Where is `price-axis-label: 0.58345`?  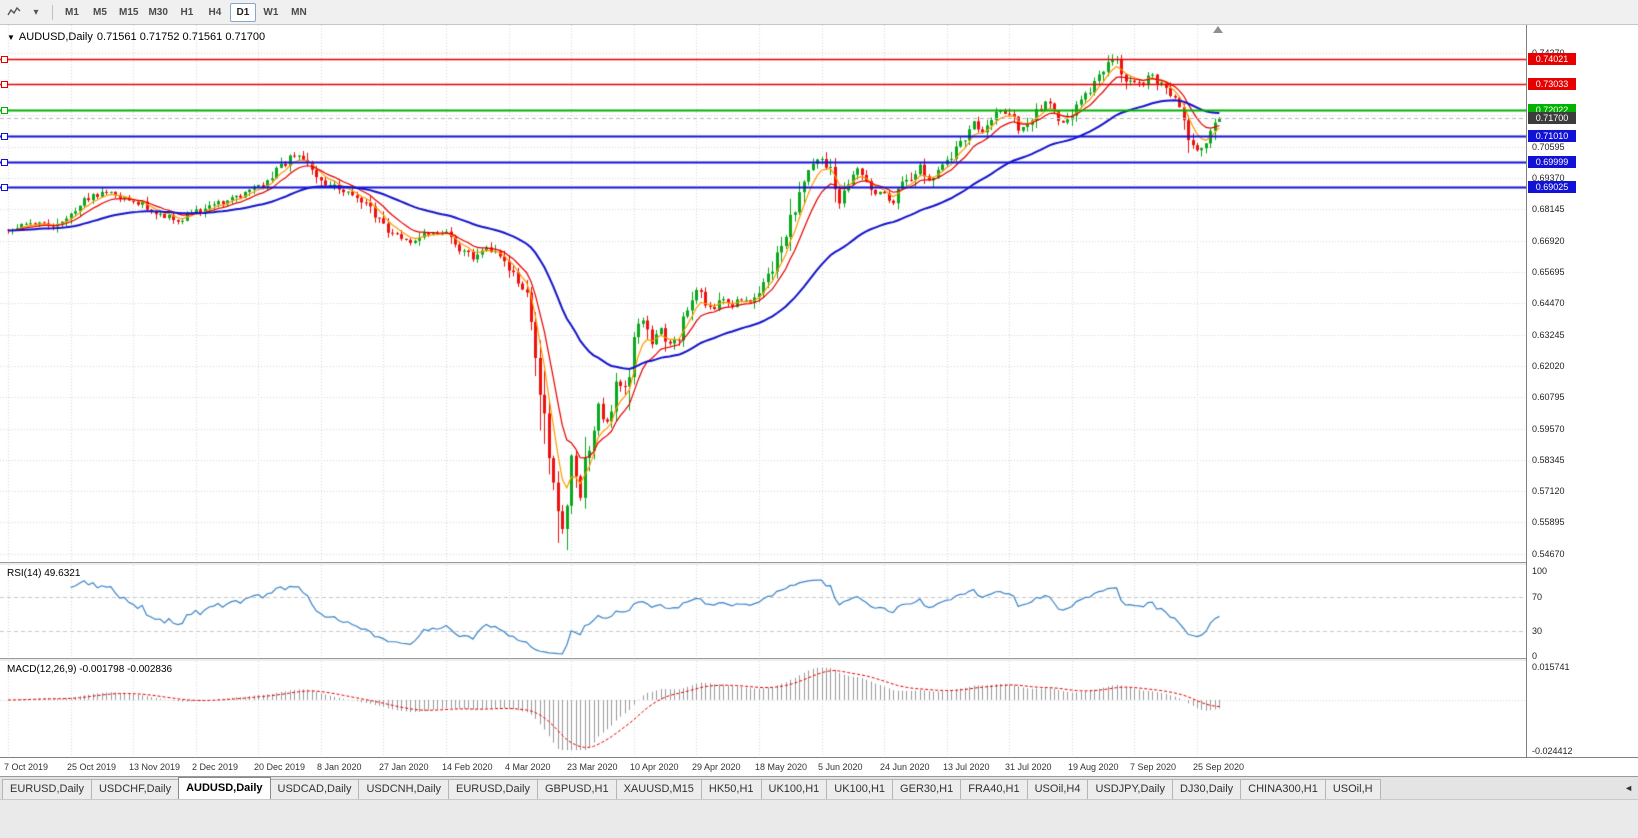
price-axis-label: 0.58345 is located at coordinates (1548, 460).